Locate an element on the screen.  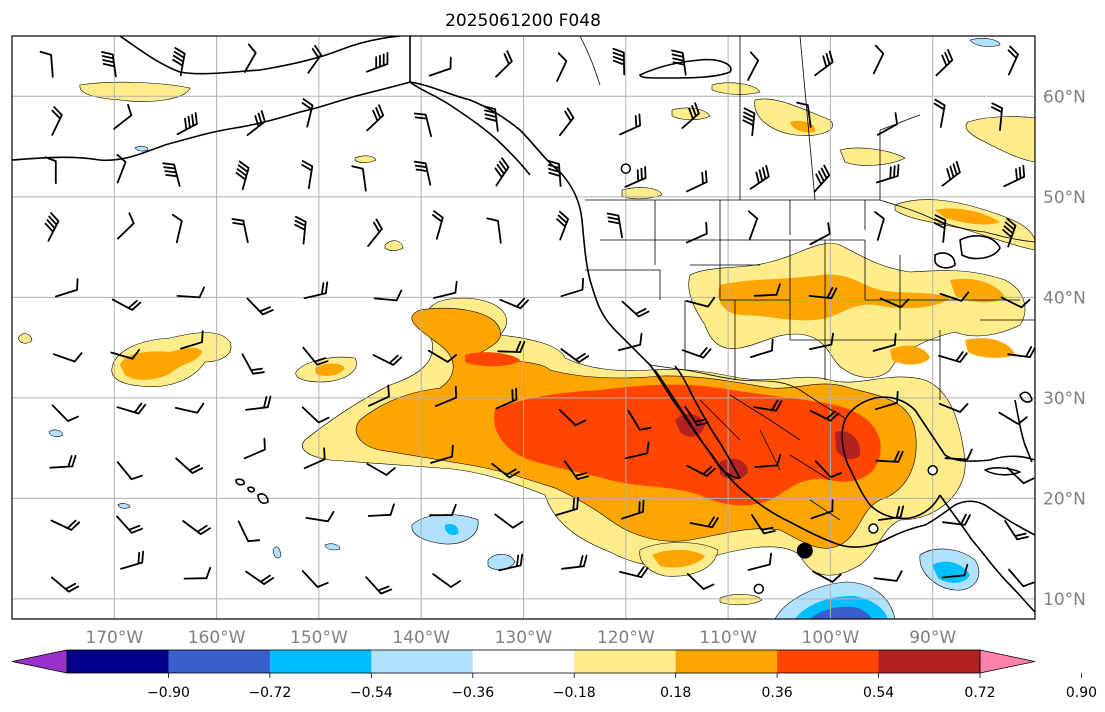
colorbar-extend-high is located at coordinates (1007, 661).